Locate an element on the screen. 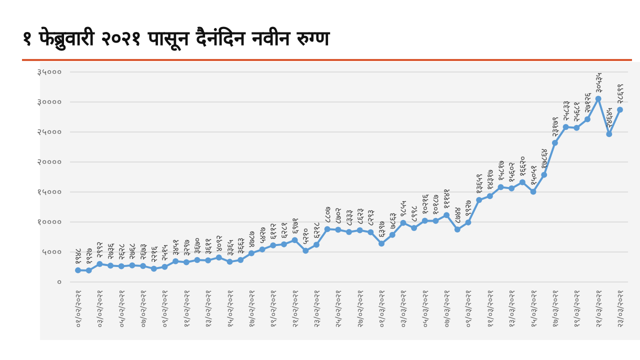 The width and height of the screenshot is (640, 360). y-tick-label: १५००० is located at coordinates (49, 193).